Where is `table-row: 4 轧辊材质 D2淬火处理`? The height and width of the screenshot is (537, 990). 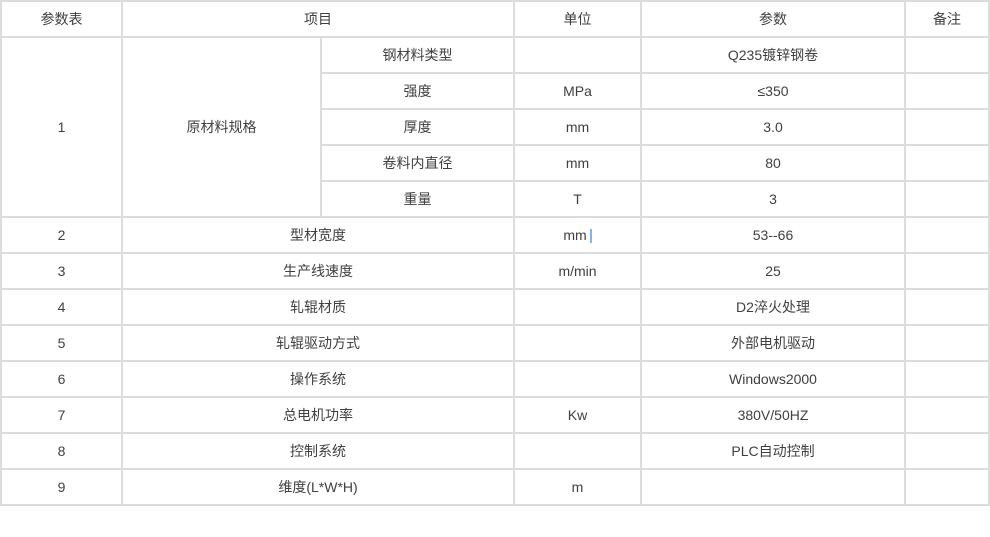
table-row: 4 轧辊材质 D2淬火处理 is located at coordinates (495, 307).